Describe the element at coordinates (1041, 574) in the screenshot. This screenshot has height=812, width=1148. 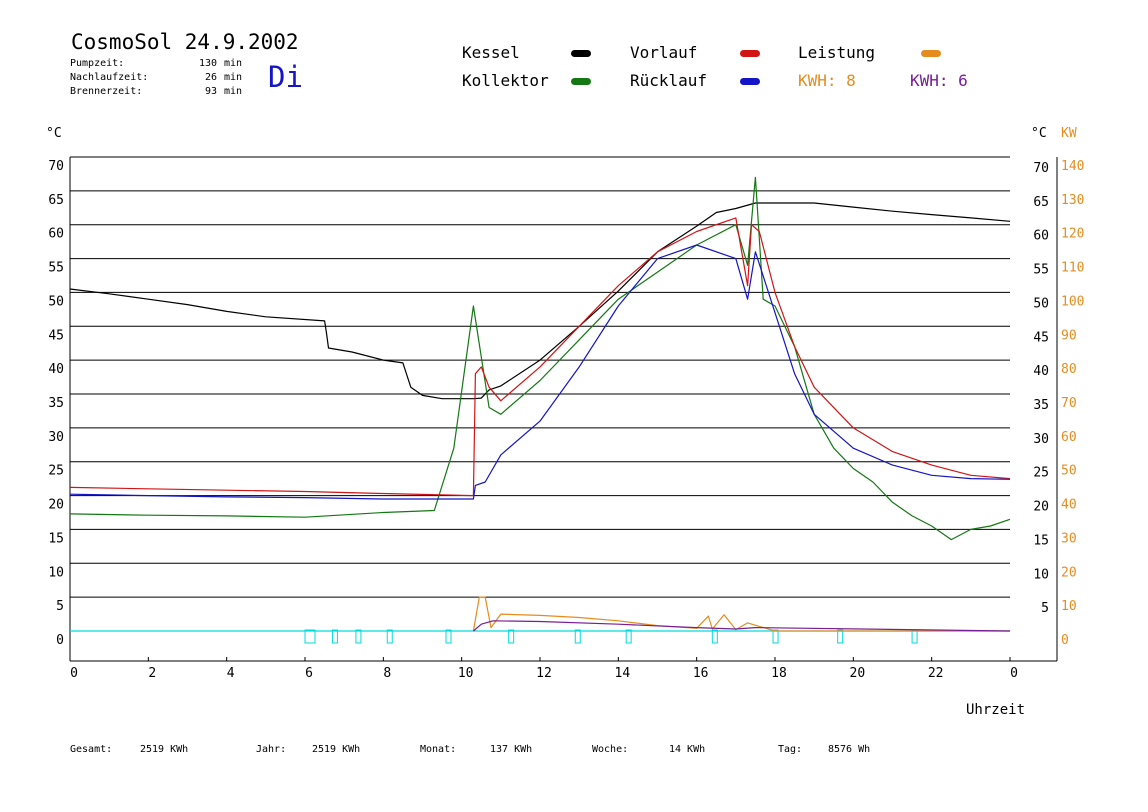
I see `y-tick-label-right: 10` at that location.